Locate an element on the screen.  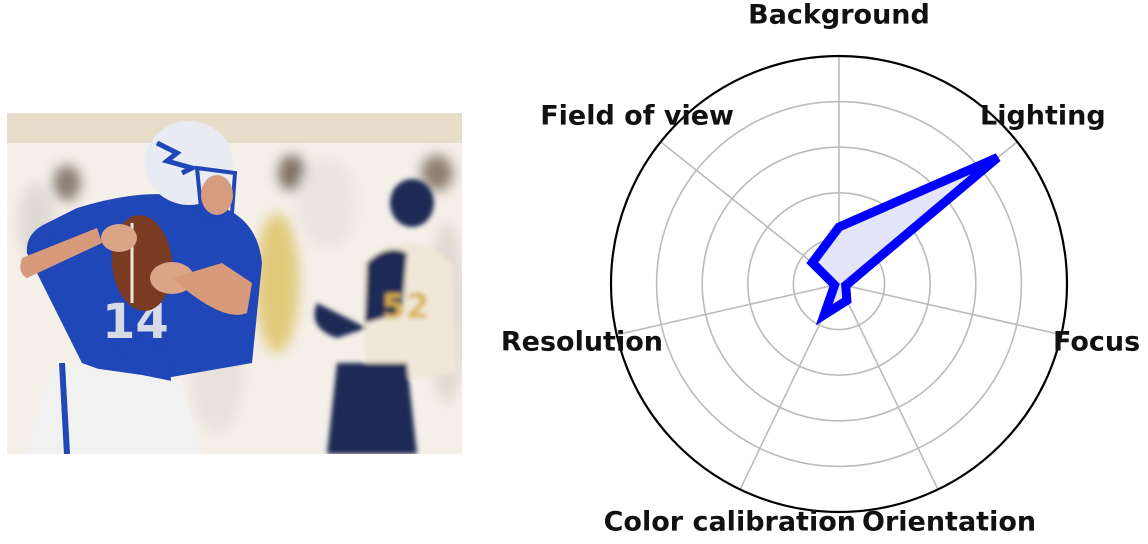
axis-label-lighting: Lighting is located at coordinates (1043, 116).